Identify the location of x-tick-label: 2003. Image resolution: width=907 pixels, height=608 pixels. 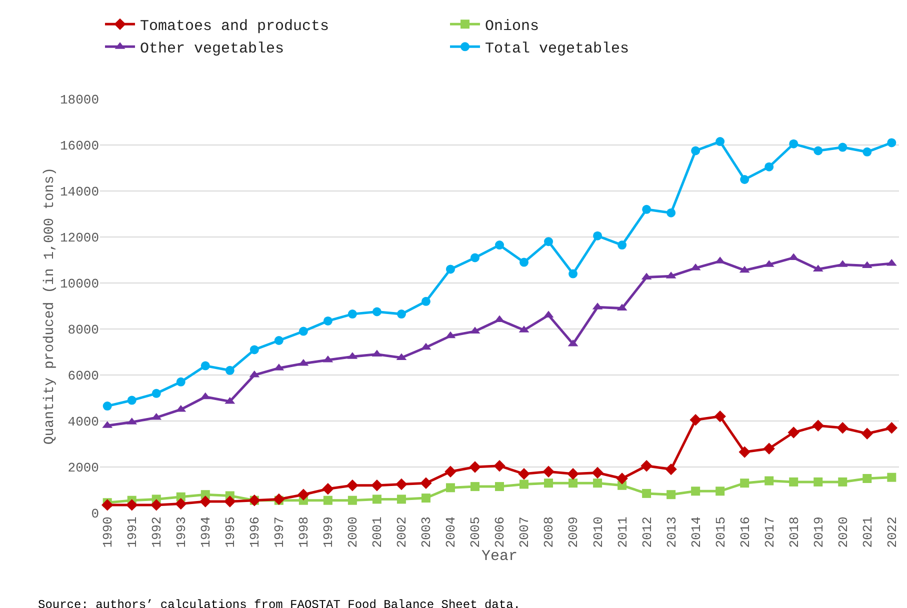
(426, 532).